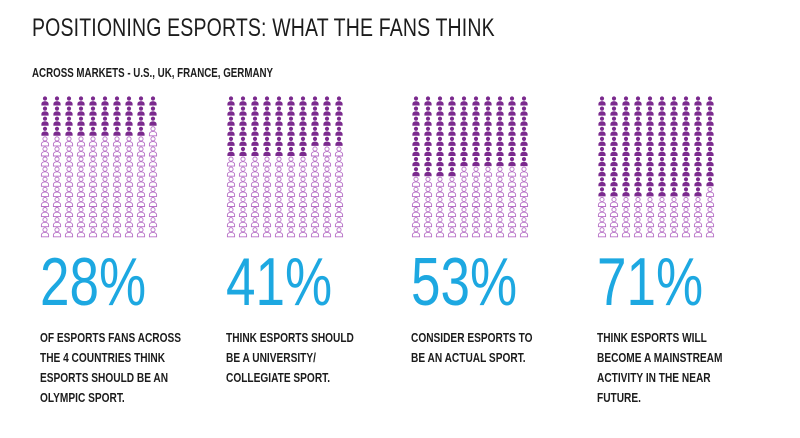 The height and width of the screenshot is (438, 800). Describe the element at coordinates (489, 348) in the screenshot. I see `stat-description: CONSIDER ESPORTS TO BE AN ACTUAL SPORT.` at that location.